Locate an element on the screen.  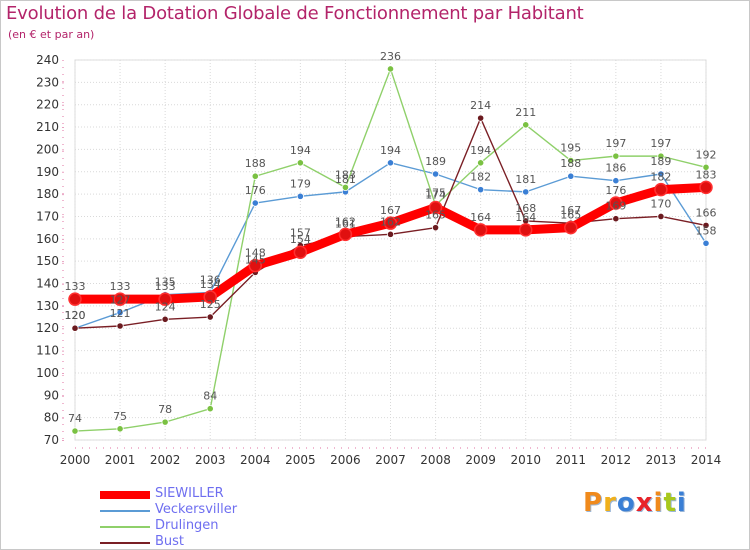
data-label-siewiller: 164 is located at coordinates (525, 217).